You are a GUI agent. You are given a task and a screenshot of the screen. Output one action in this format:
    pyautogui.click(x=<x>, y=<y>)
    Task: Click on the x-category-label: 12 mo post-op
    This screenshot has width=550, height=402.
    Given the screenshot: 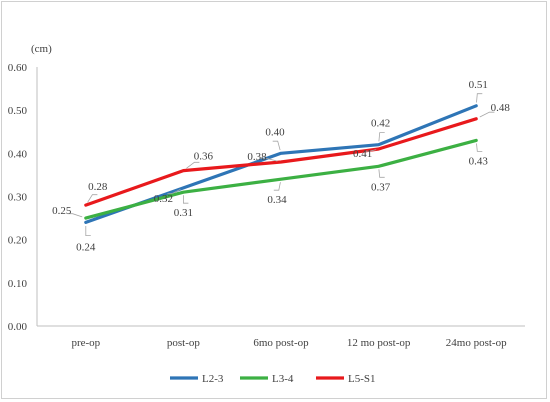 What is the action you would take?
    pyautogui.click(x=379, y=343)
    